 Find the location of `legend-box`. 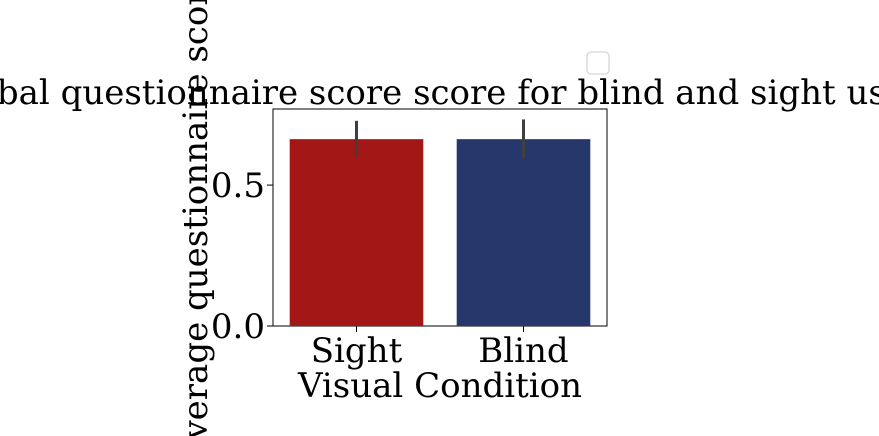

legend-box is located at coordinates (598, 63).